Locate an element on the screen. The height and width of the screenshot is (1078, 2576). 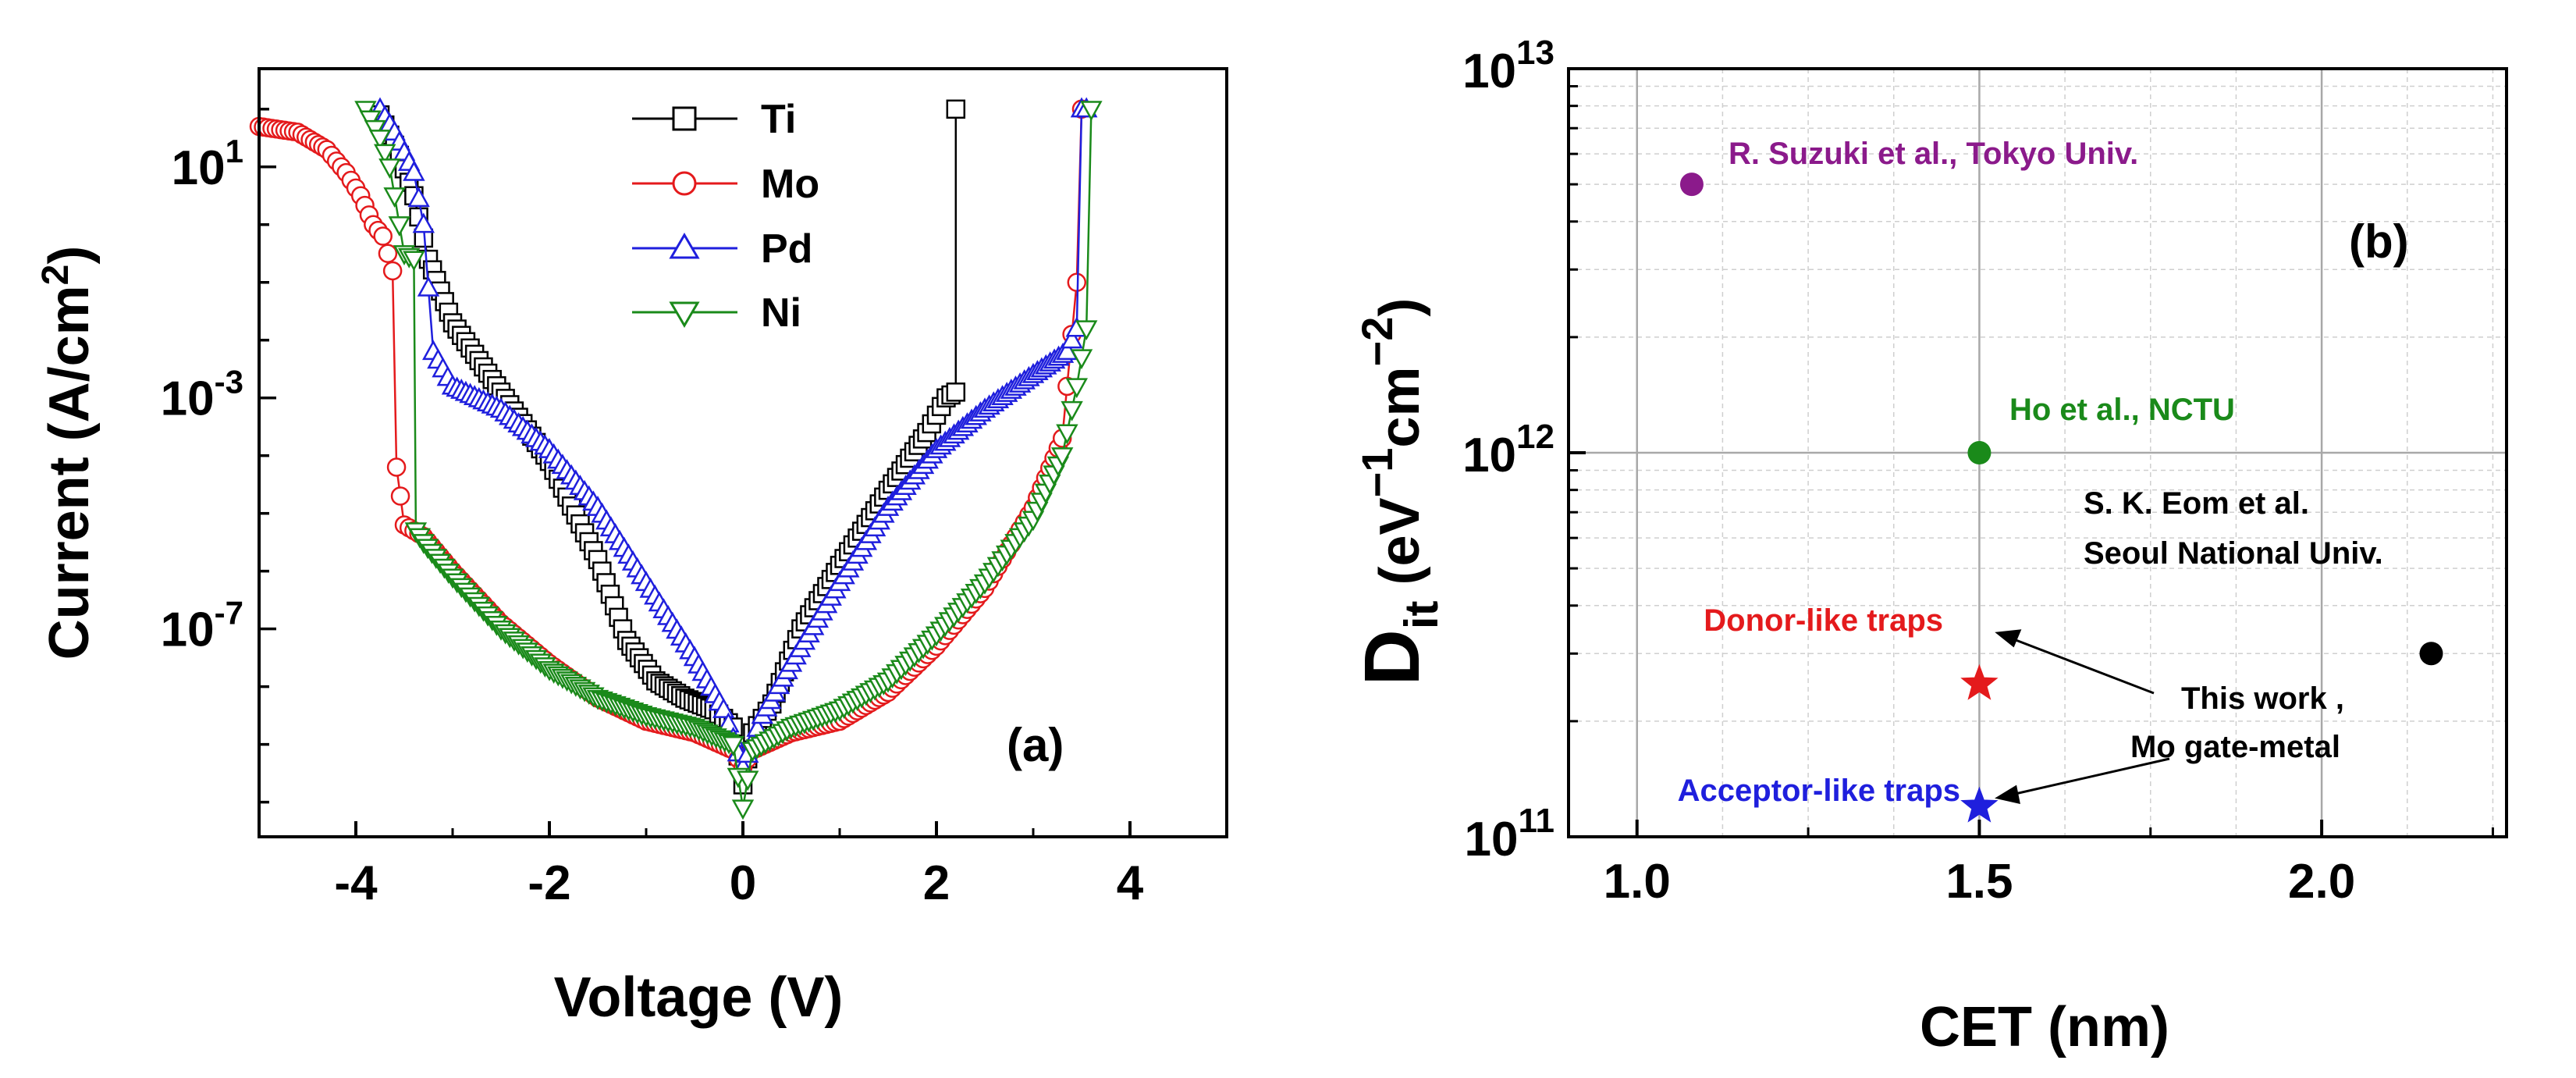
panel-a-y-axis-label-sup: 2 is located at coordinates (55, 275).